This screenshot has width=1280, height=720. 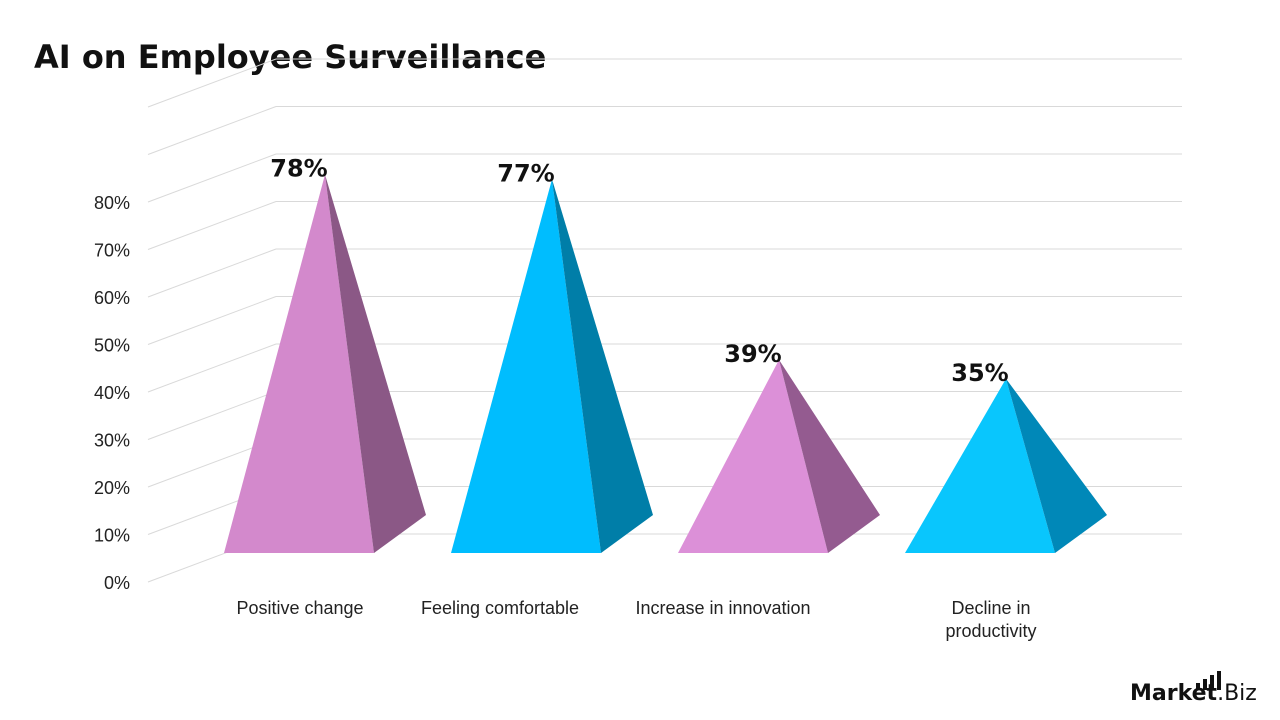 What do you see at coordinates (500, 608) in the screenshot?
I see `category-label: Feeling comfortable` at bounding box center [500, 608].